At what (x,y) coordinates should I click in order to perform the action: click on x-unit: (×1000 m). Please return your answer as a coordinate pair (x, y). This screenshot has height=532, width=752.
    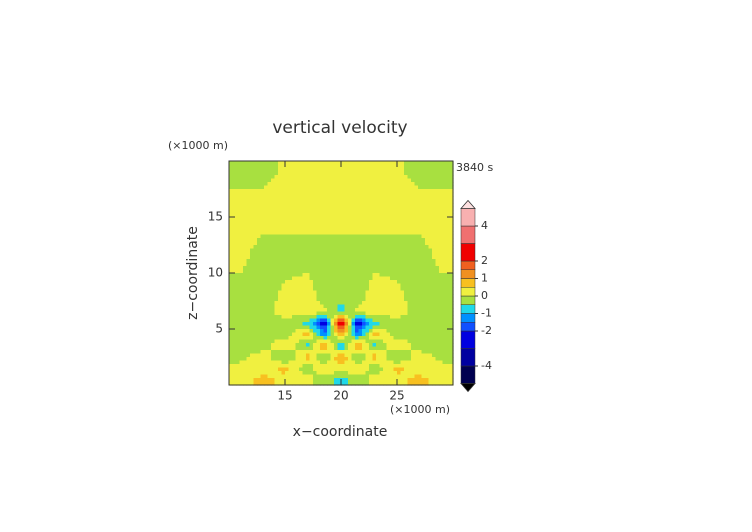
    Looking at the image, I should click on (420, 409).